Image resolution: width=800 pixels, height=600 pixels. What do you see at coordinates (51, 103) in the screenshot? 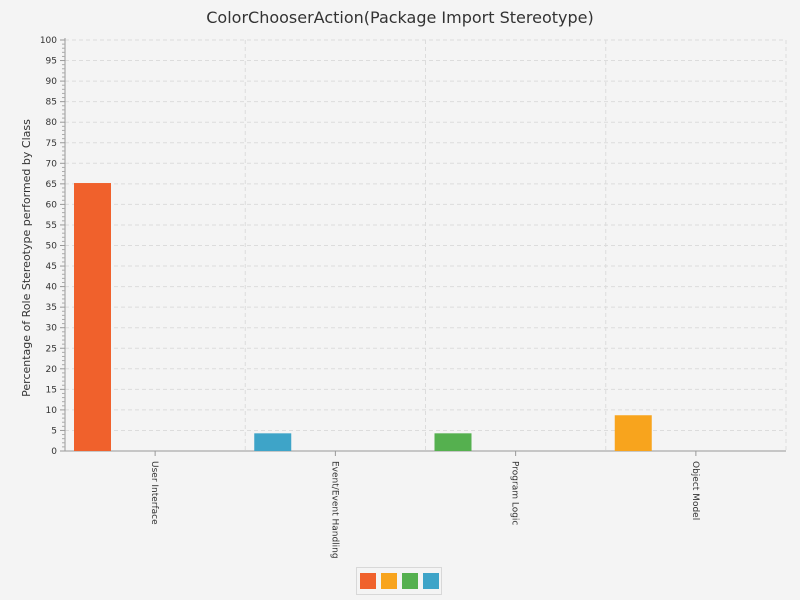
I see `y-tick-label: 85` at bounding box center [51, 103].